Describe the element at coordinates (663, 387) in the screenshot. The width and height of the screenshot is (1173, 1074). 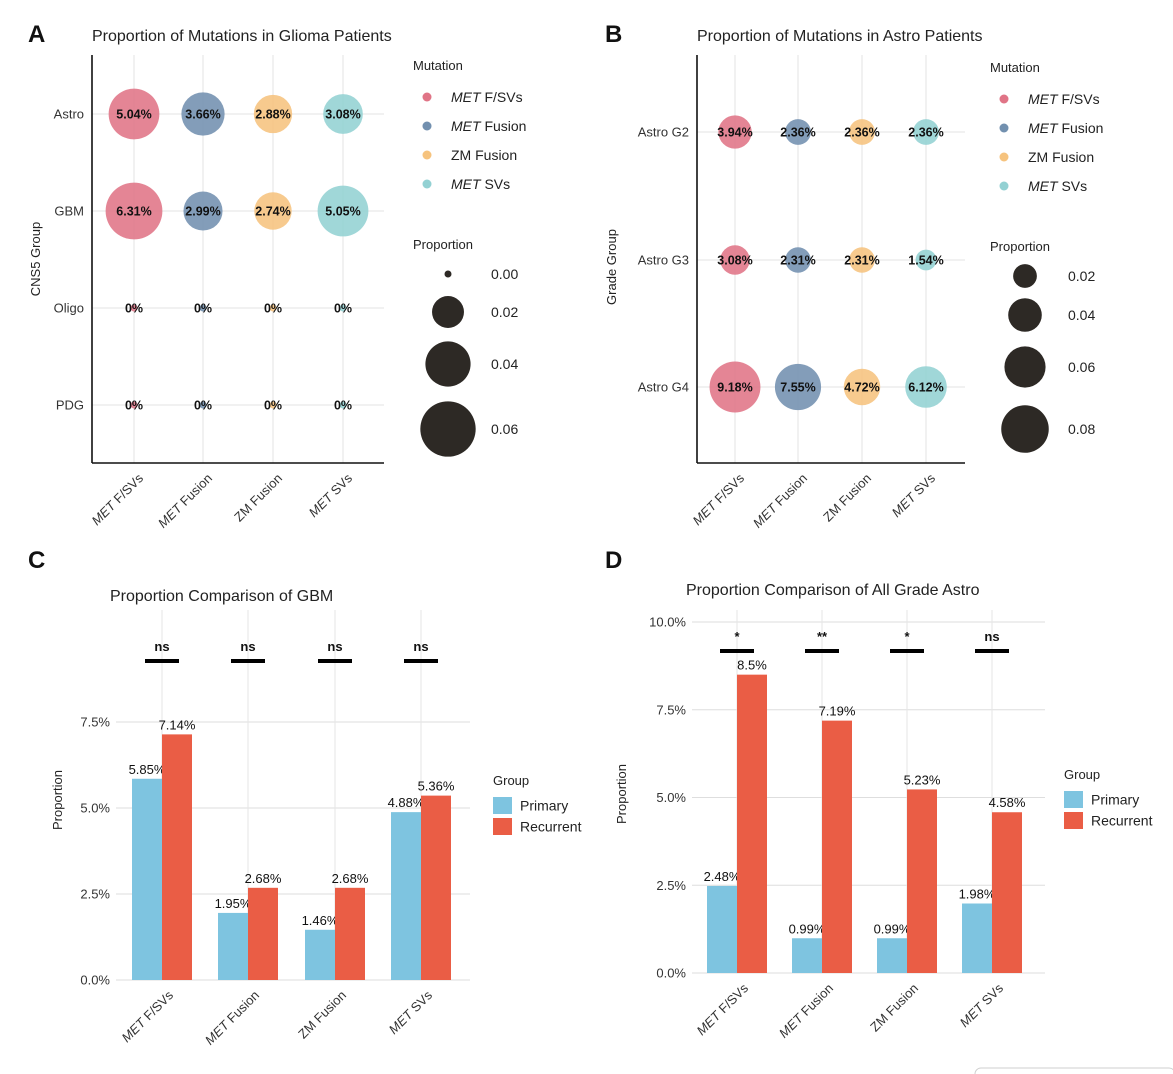
I see `y-tick-label: Astro G4` at that location.